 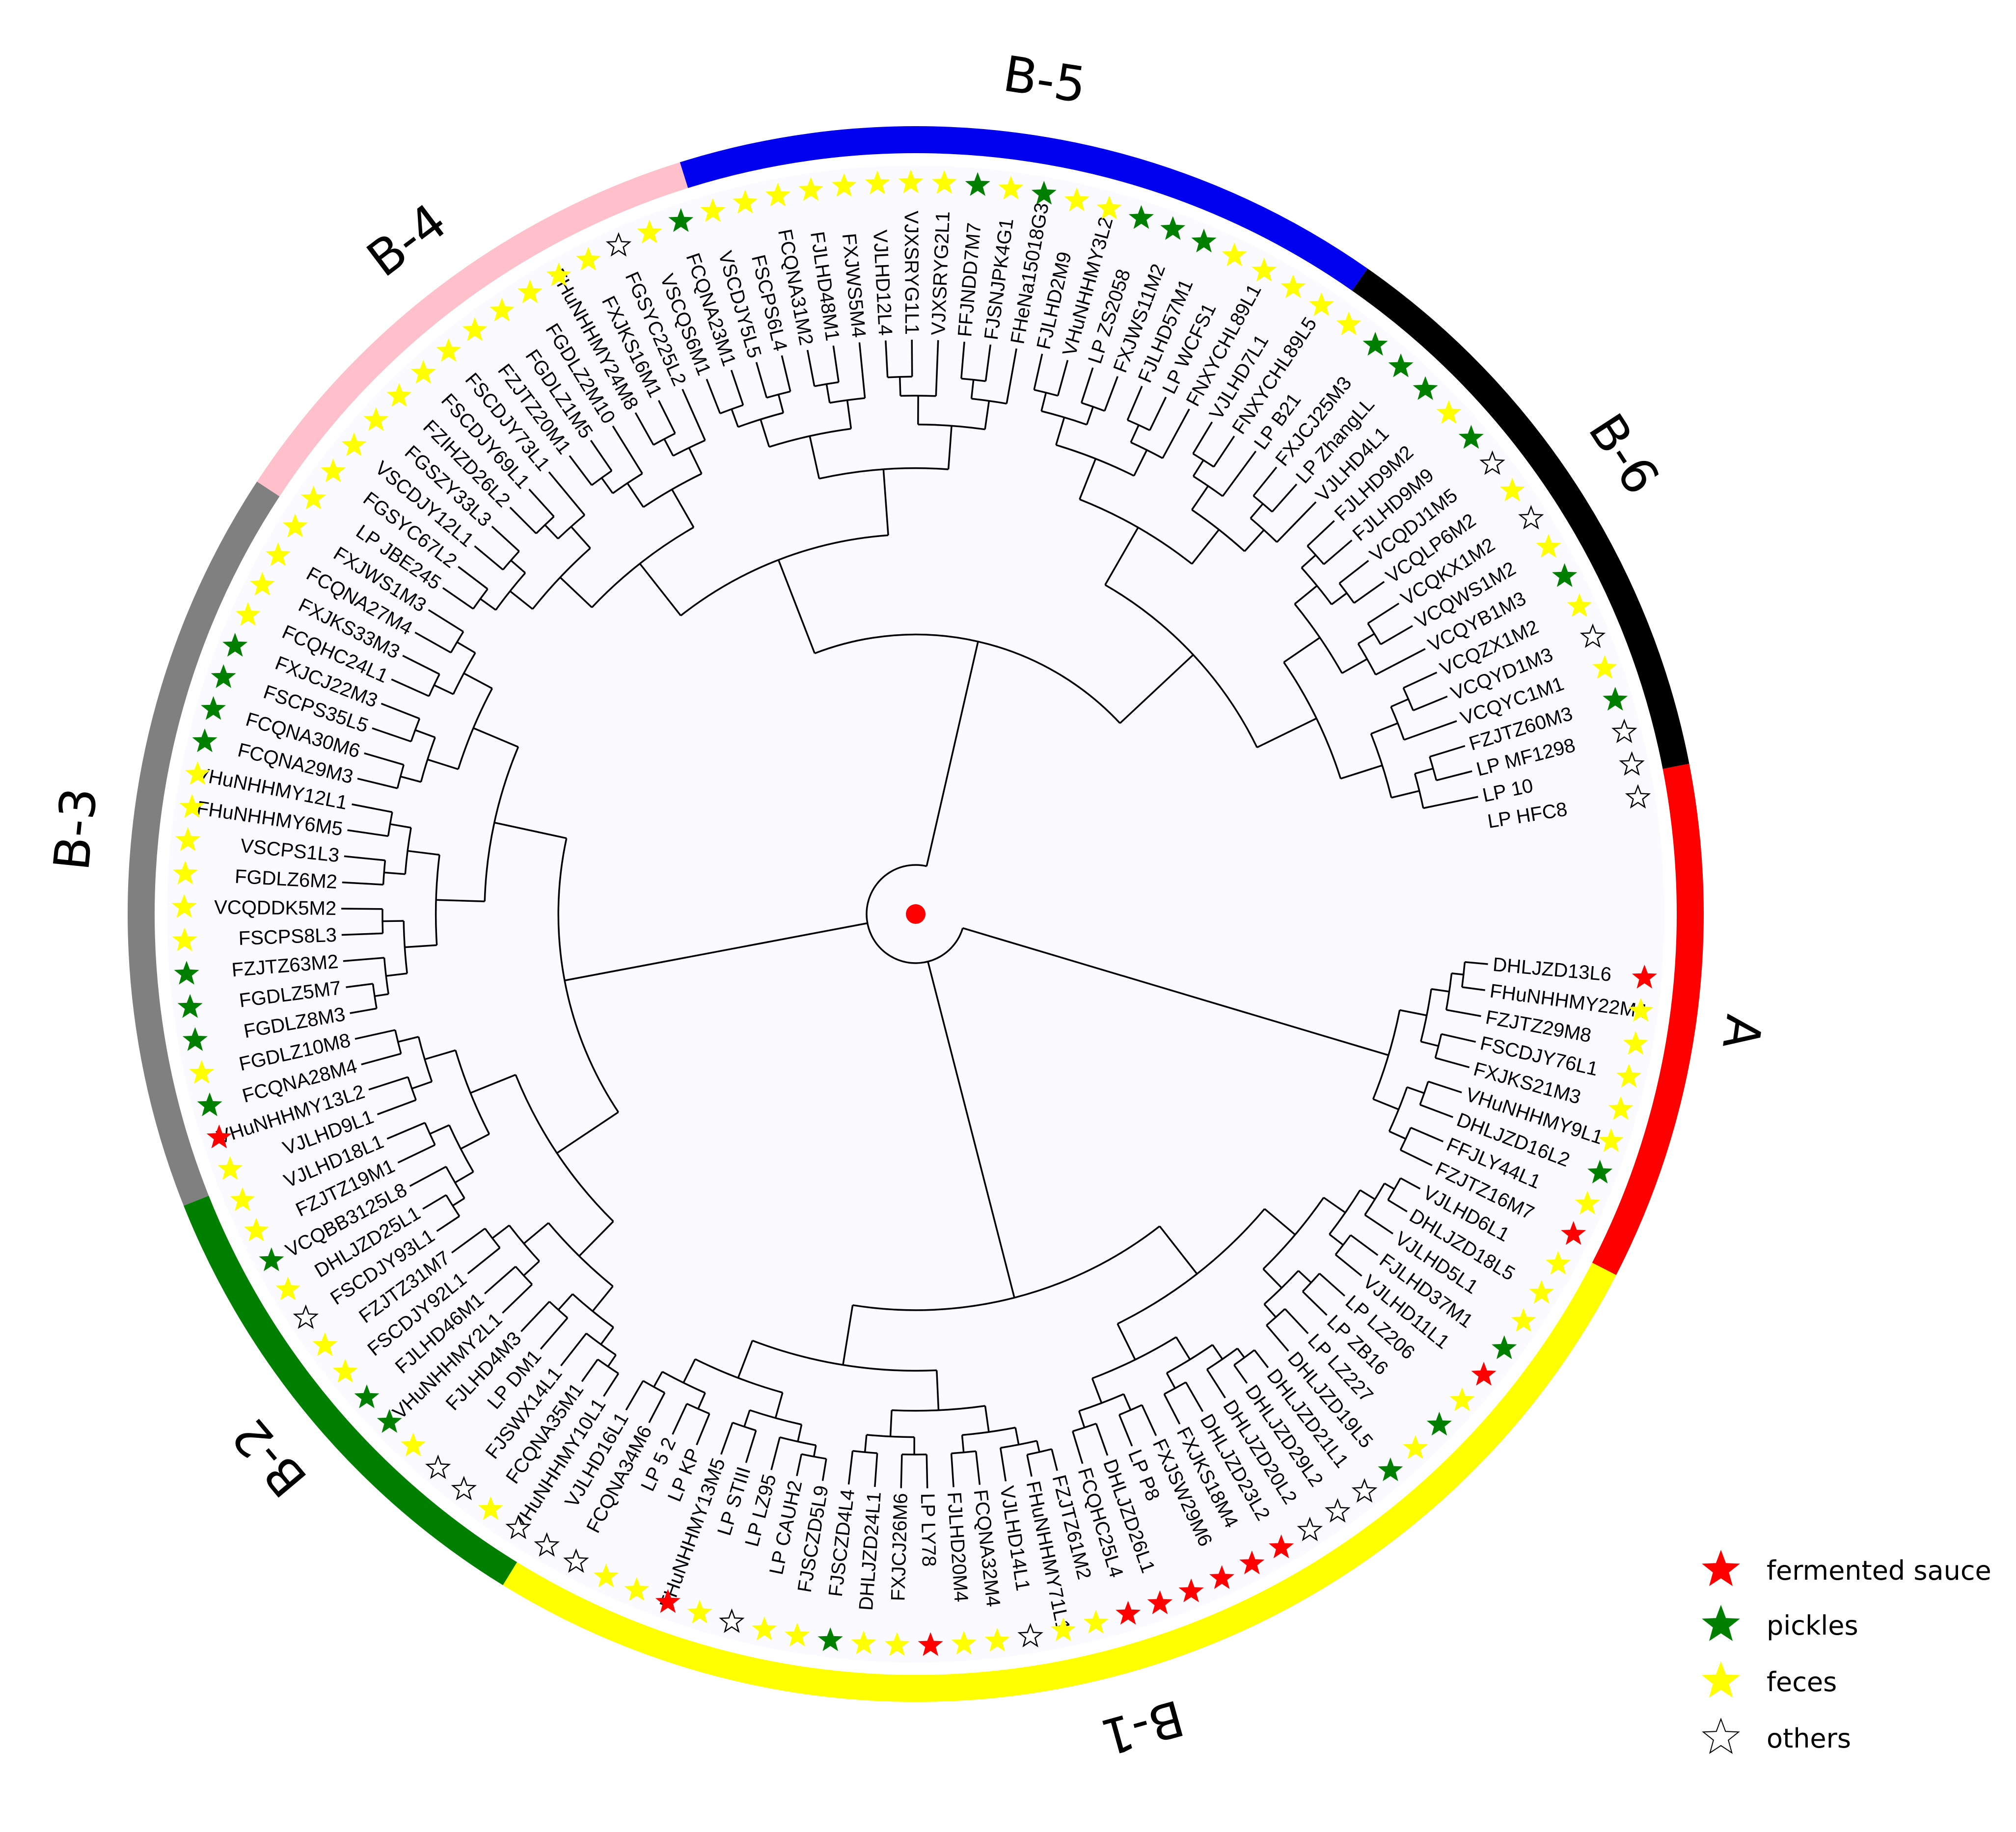 What do you see at coordinates (1776, 1736) in the screenshot?
I see `legend-item-others: others` at bounding box center [1776, 1736].